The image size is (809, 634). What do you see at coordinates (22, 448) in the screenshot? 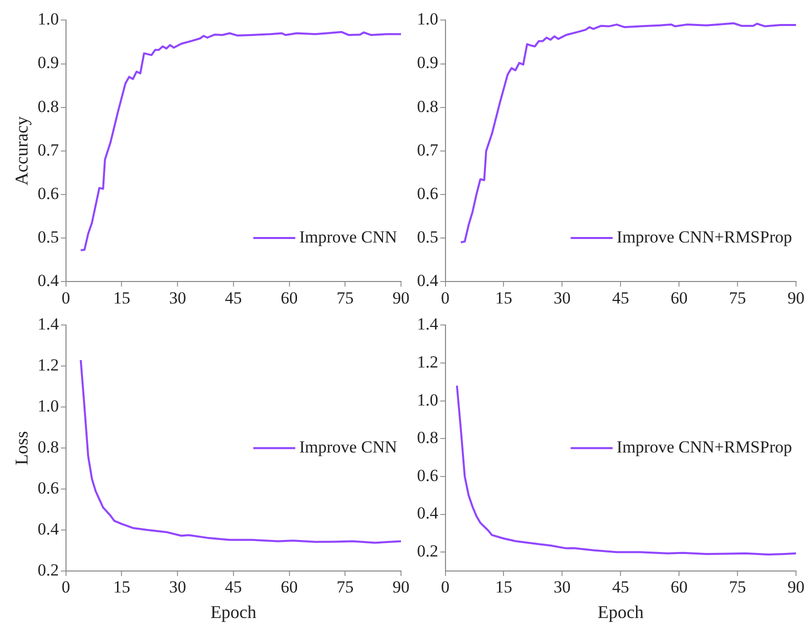
I see `y-axis-title: Loss` at bounding box center [22, 448].